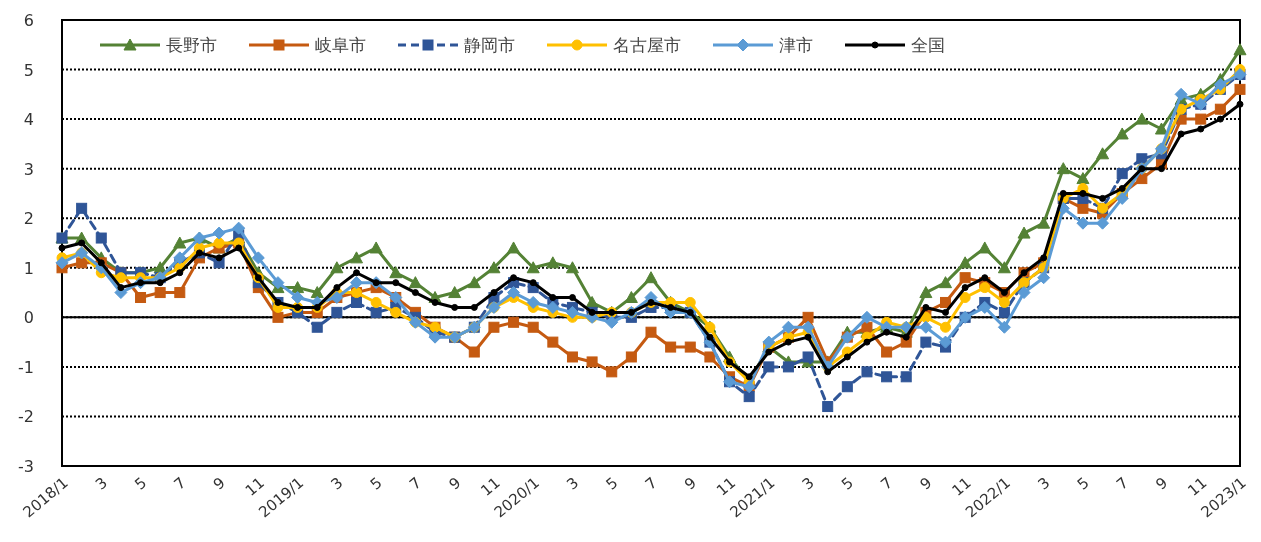  Describe the element at coordinates (28, 169) in the screenshot. I see `y-tick-label: 3` at that location.